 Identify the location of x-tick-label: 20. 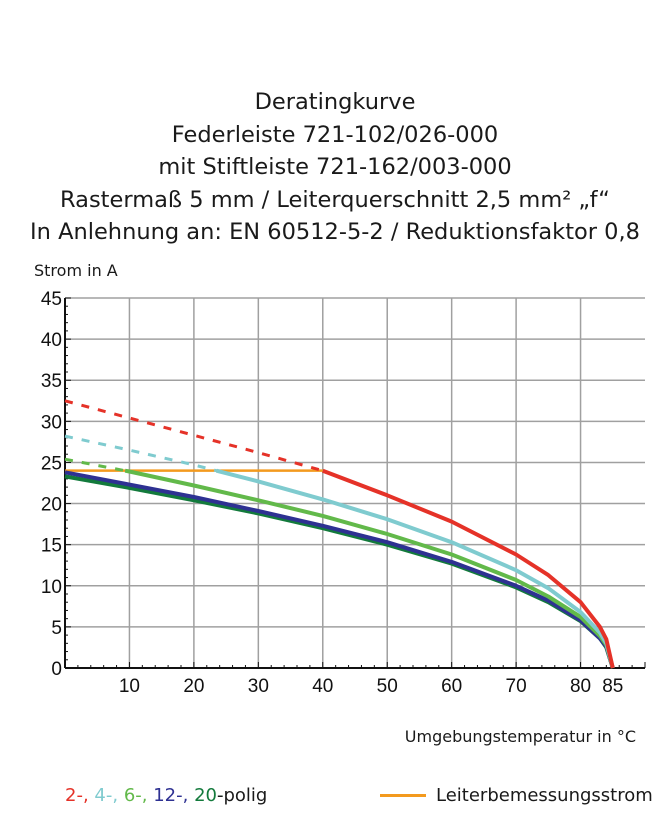
(193, 686).